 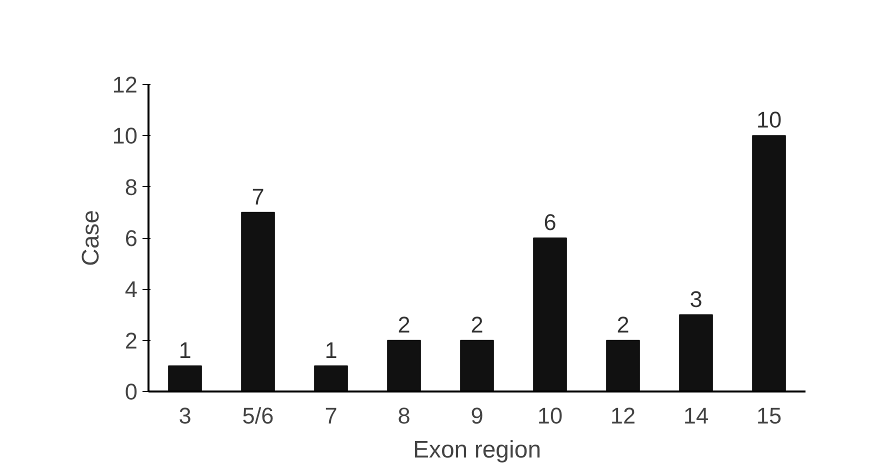 What do you see at coordinates (696, 415) in the screenshot?
I see `x-tick-label: 14` at bounding box center [696, 415].